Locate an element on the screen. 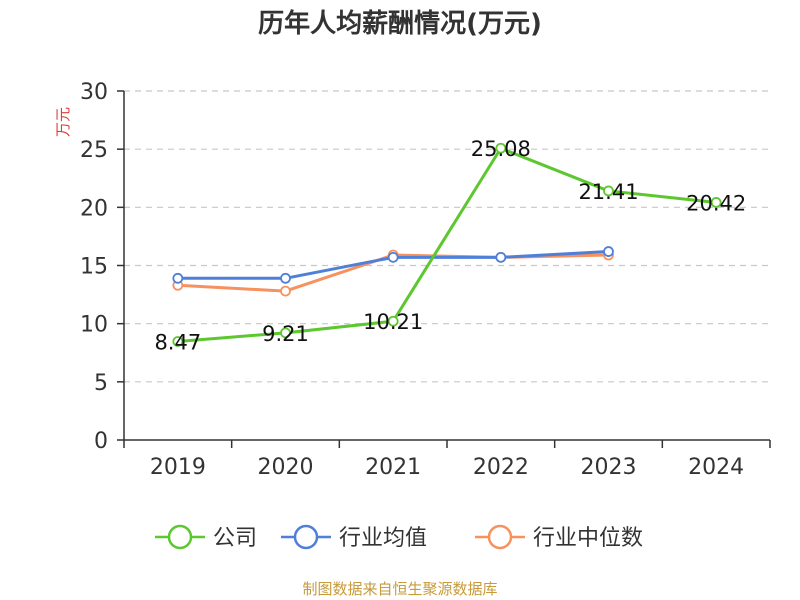 The image size is (800, 600). data-label: 21.41 is located at coordinates (608, 192).